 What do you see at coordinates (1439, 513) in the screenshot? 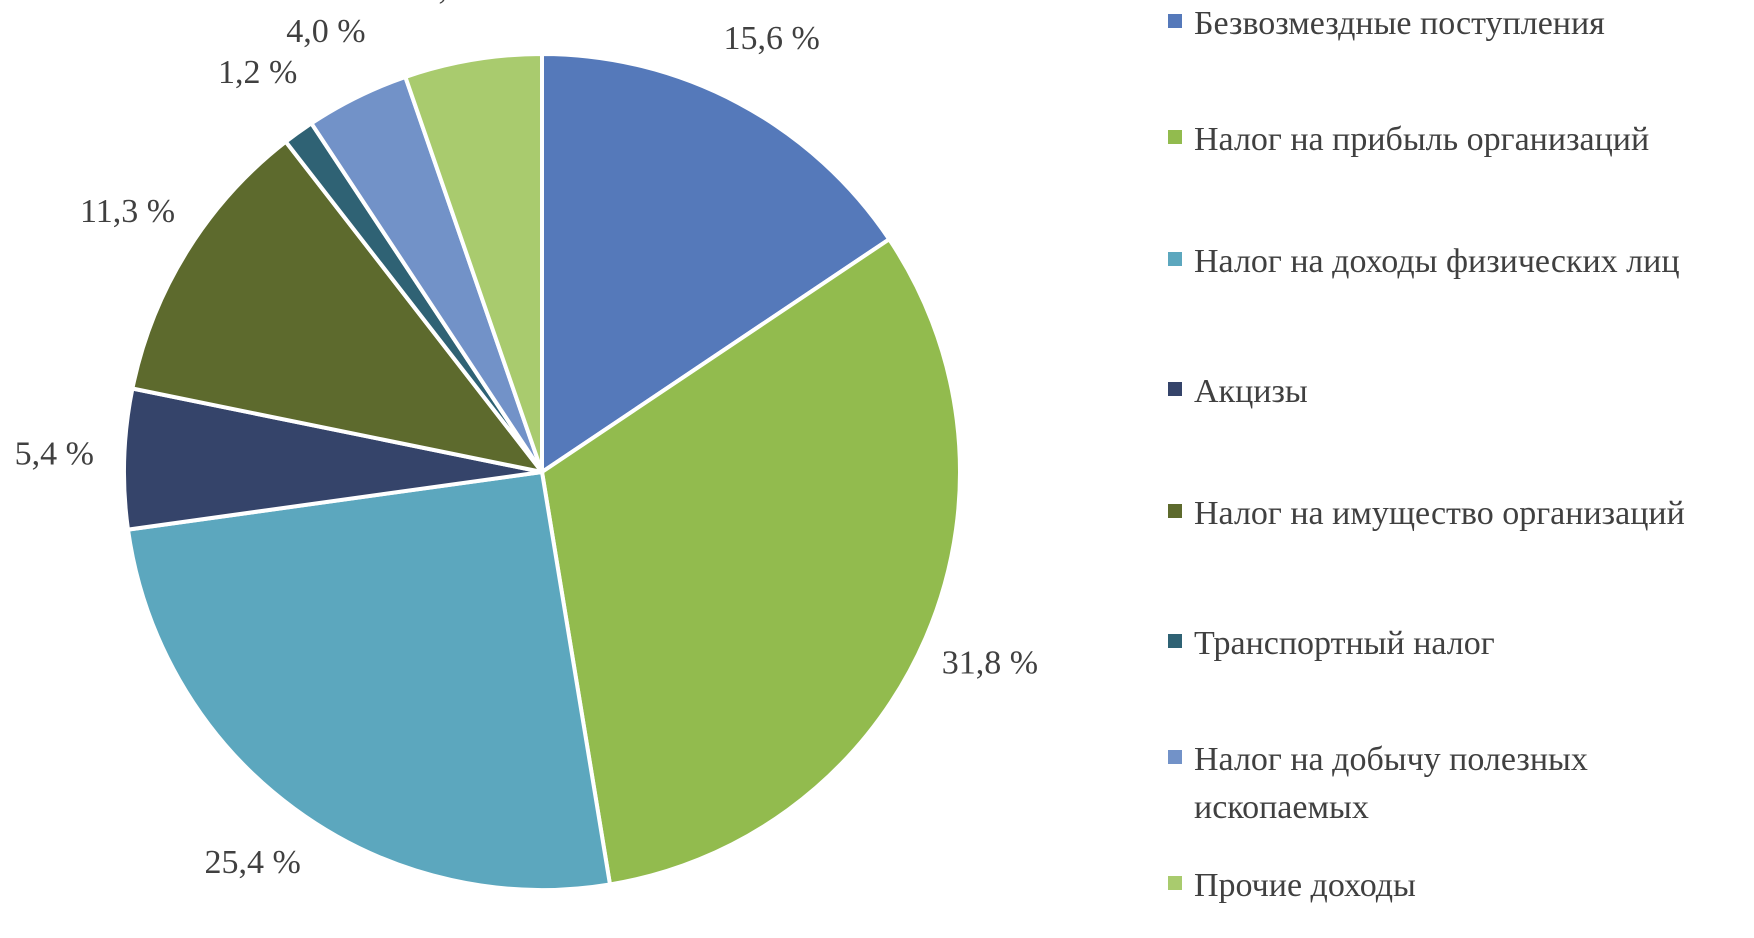
I see `legend-label-4: Налог на имущество организаций` at bounding box center [1439, 513].